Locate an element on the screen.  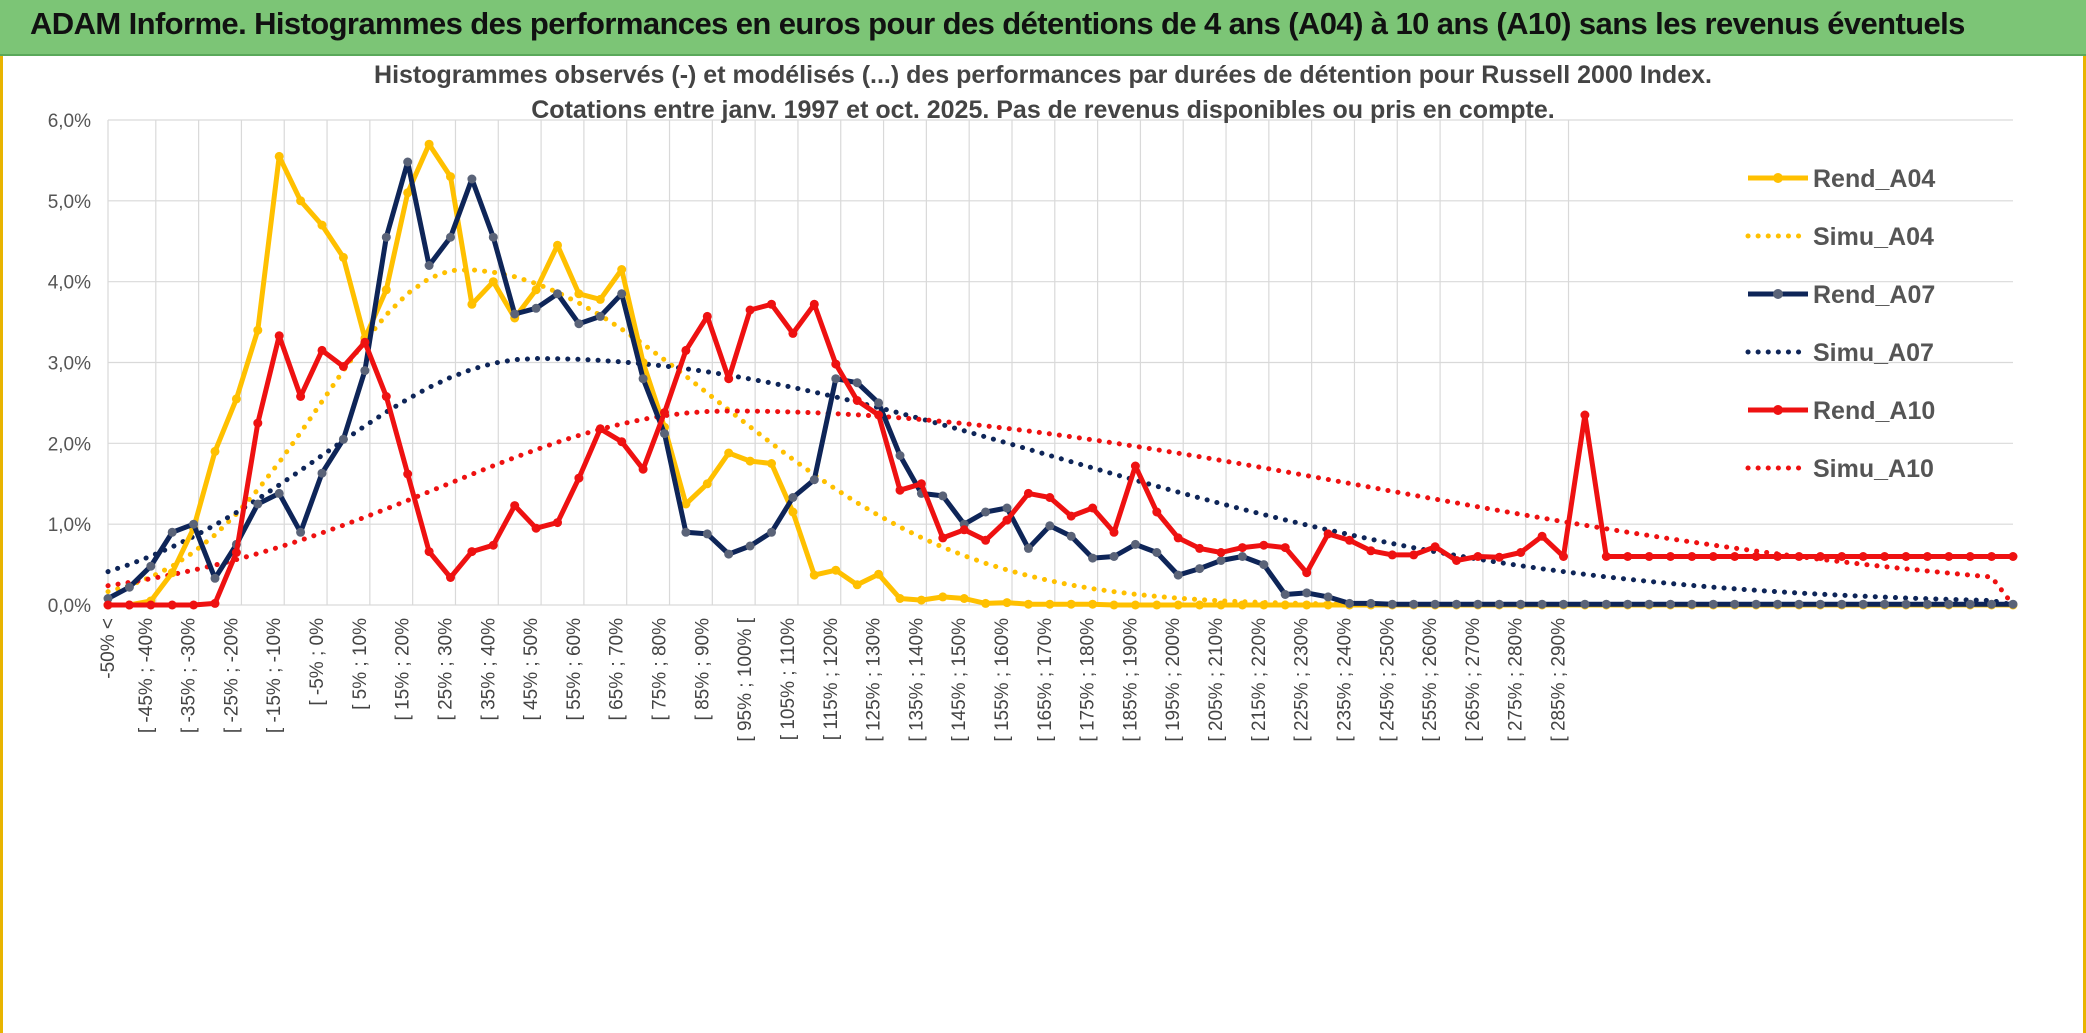
x-tick-label: [ -25% ; -20% is located at coordinates (231, 675).